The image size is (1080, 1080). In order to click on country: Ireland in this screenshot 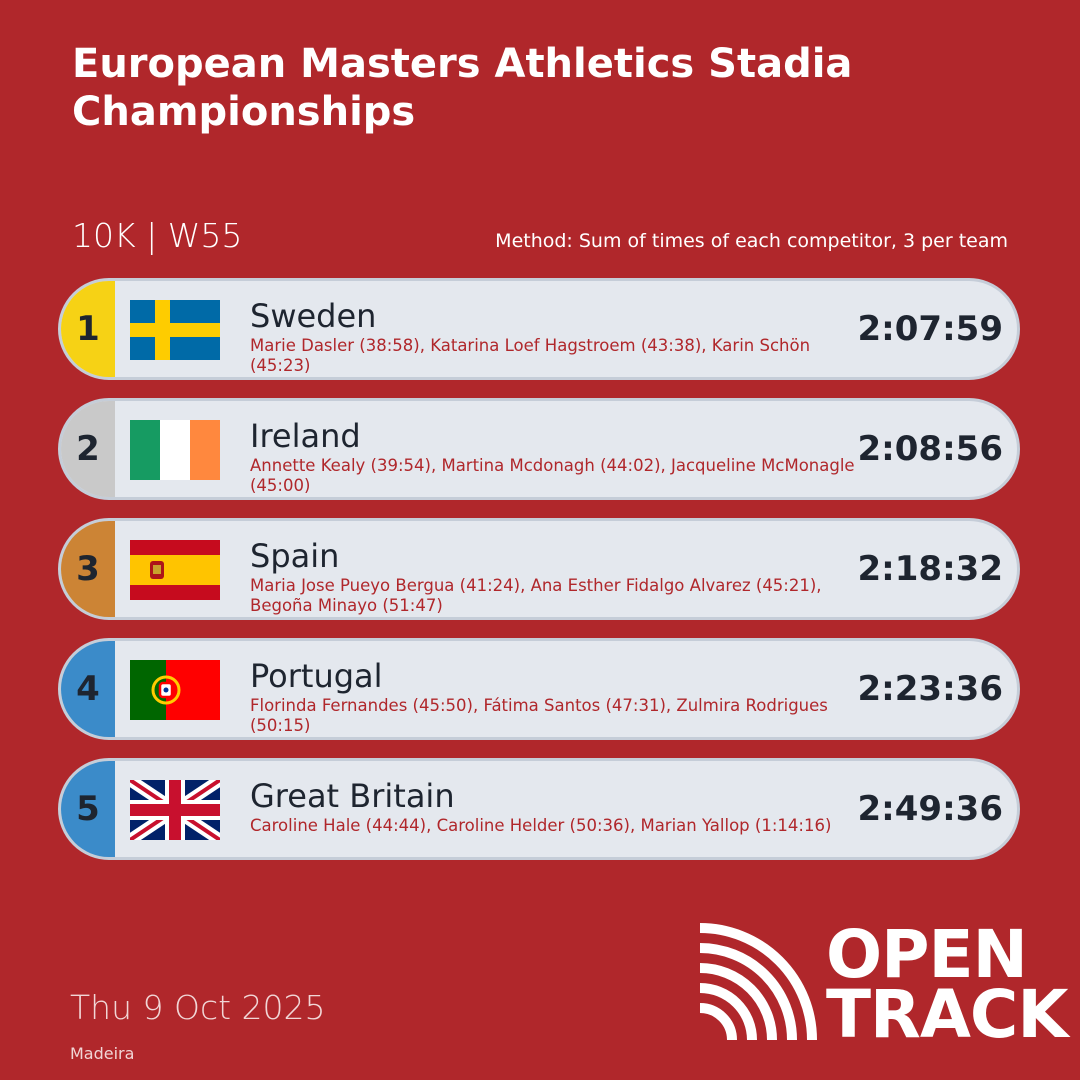, I will do `click(305, 436)`.